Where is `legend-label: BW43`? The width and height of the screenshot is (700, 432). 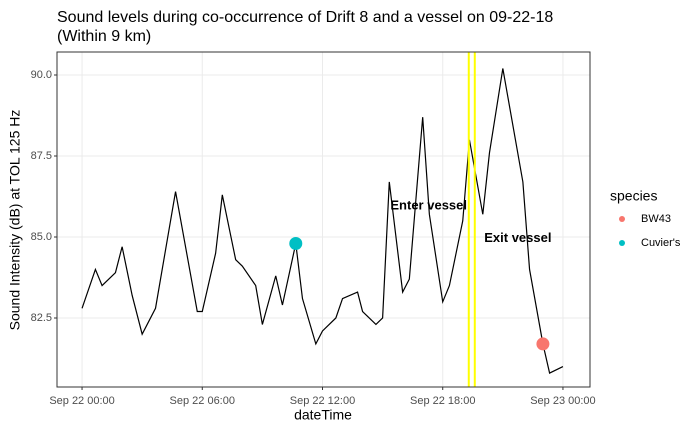
legend-label: BW43 is located at coordinates (656, 219).